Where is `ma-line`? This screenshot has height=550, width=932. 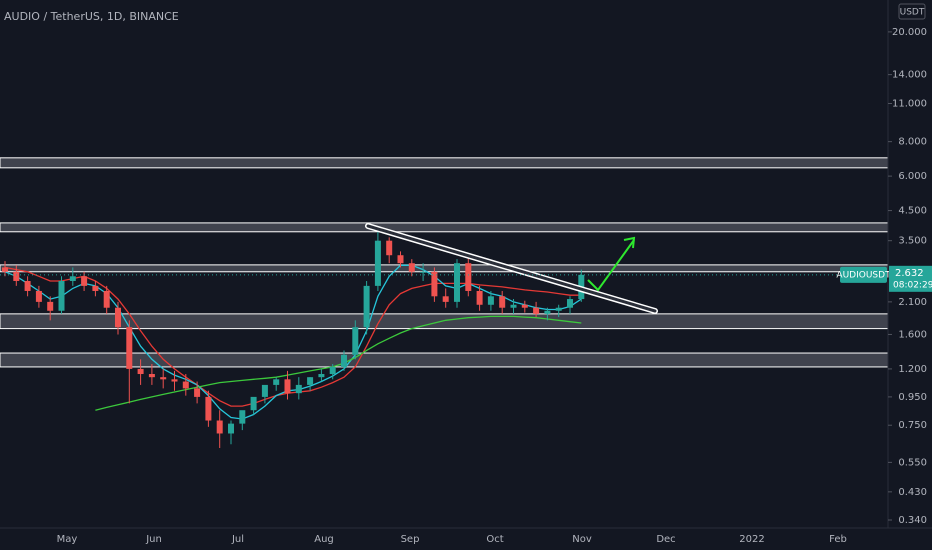
ma-line is located at coordinates (338, 363).